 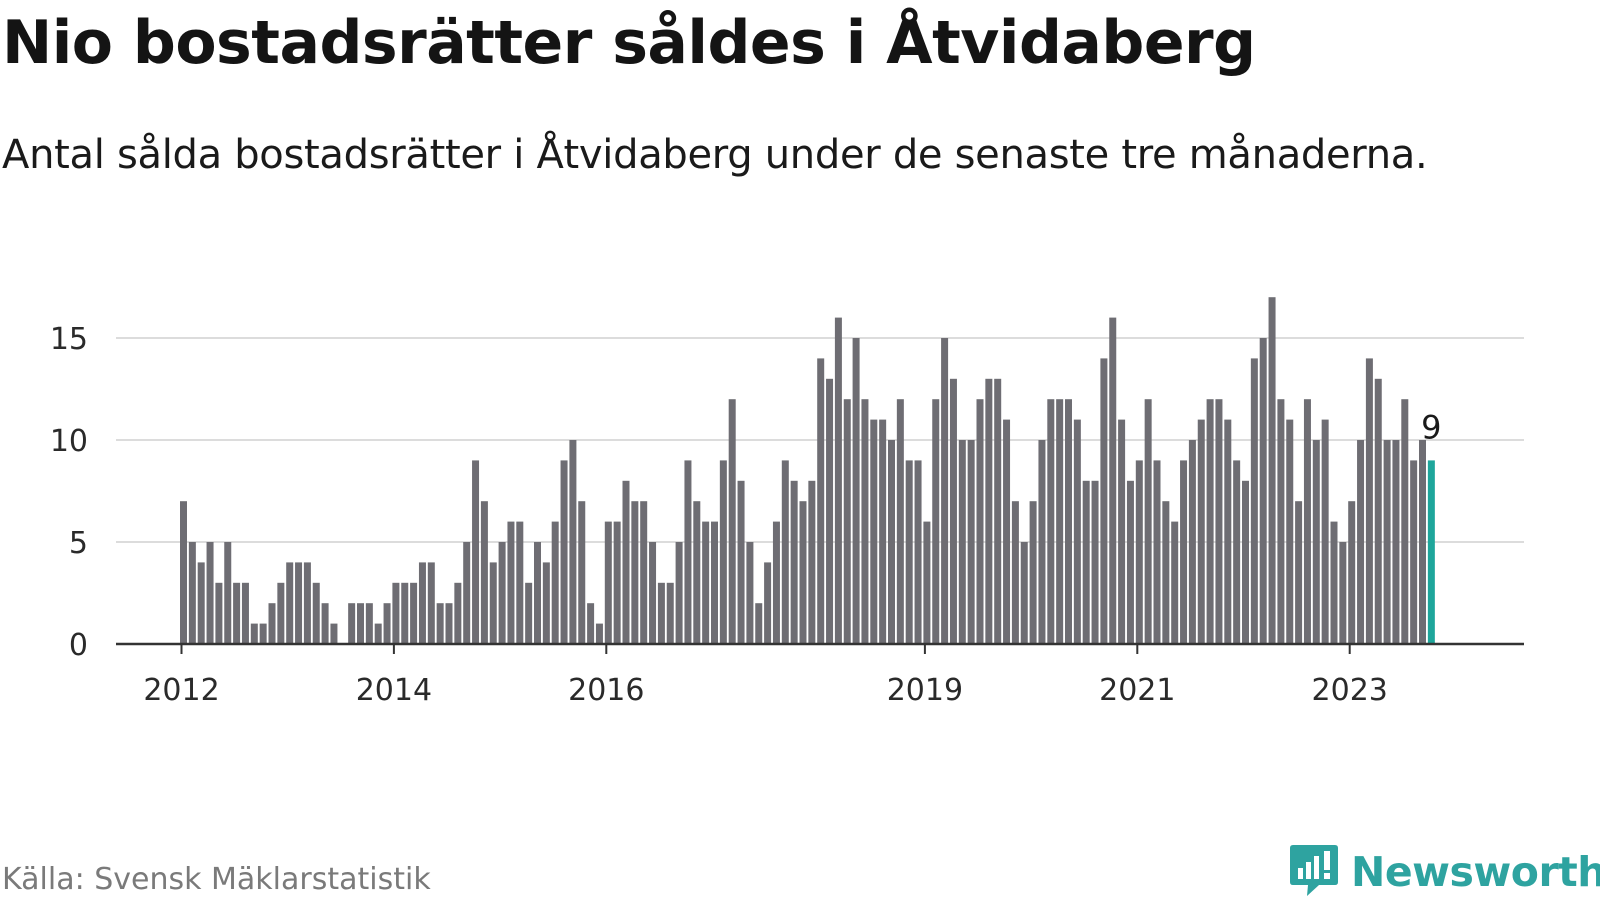 What do you see at coordinates (69, 441) in the screenshot?
I see `y-tick-label: 10` at bounding box center [69, 441].